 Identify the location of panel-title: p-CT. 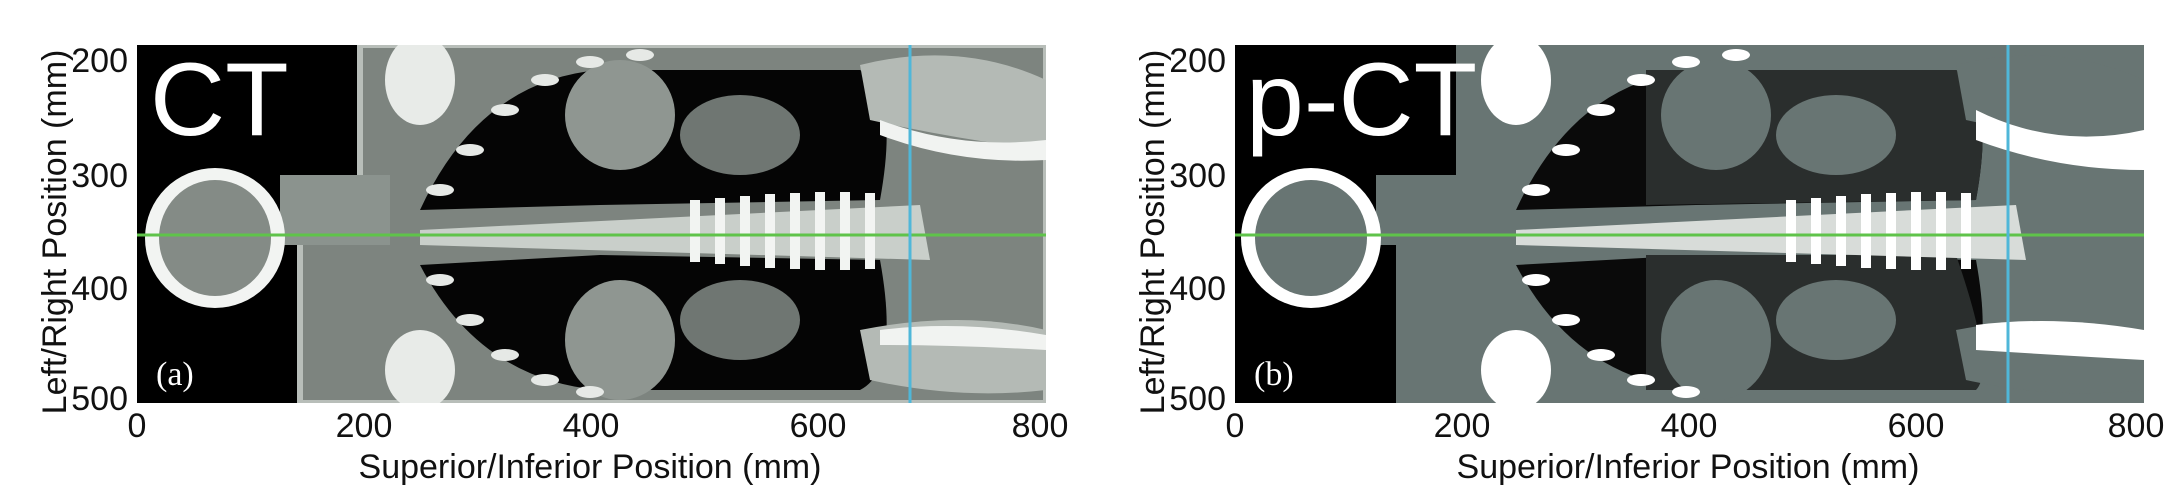
(1361, 100).